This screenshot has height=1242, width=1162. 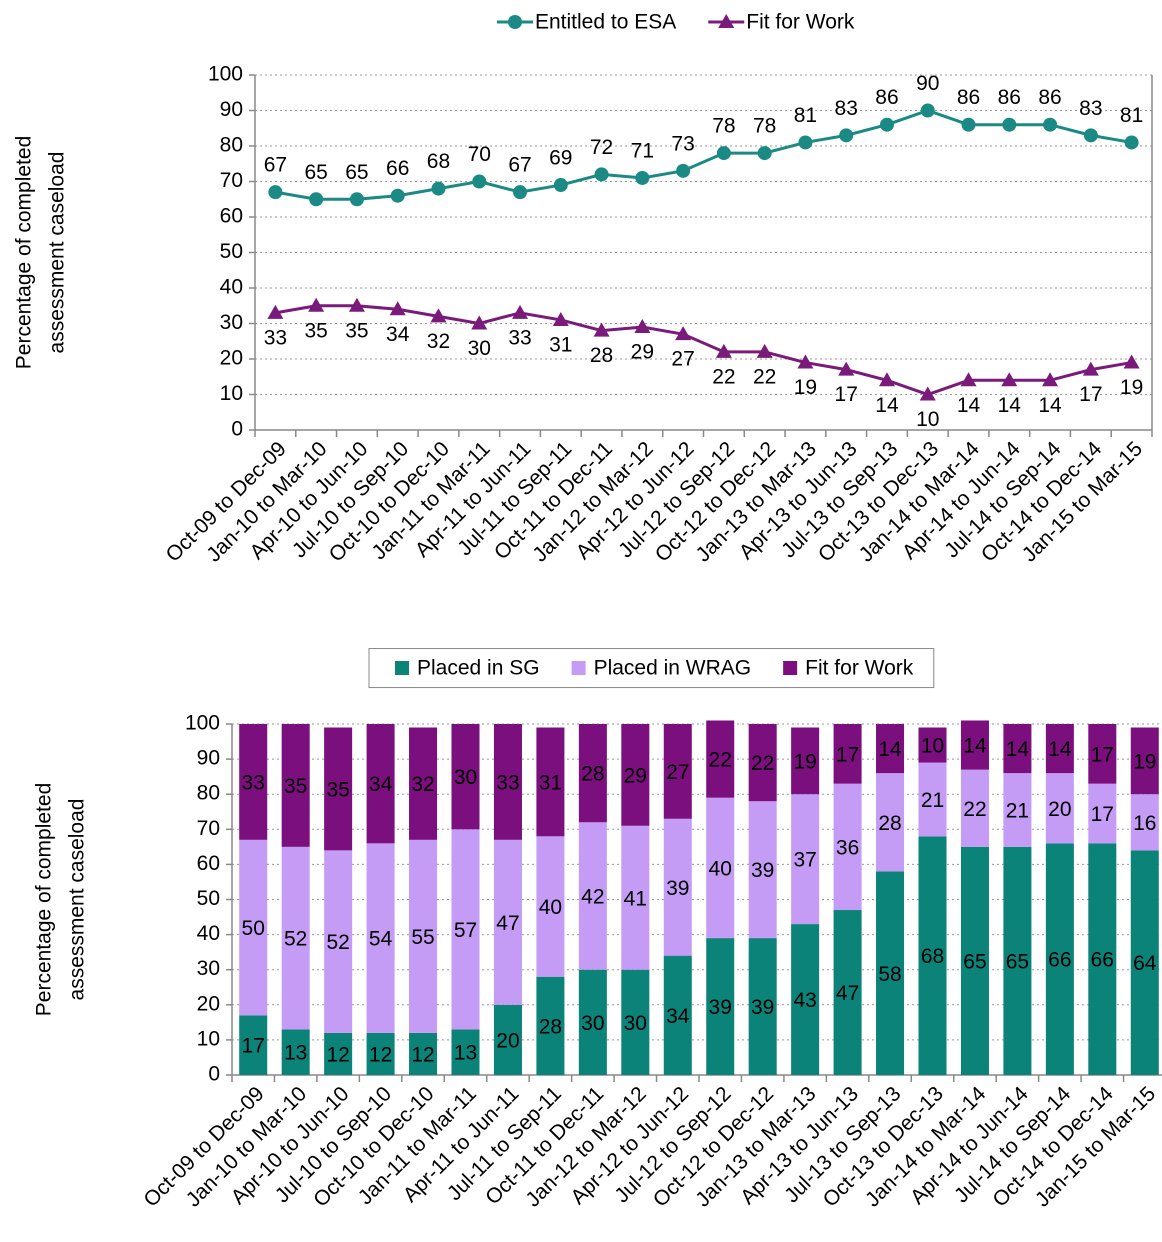 I want to click on y-tick-label: 10, so click(x=231, y=393).